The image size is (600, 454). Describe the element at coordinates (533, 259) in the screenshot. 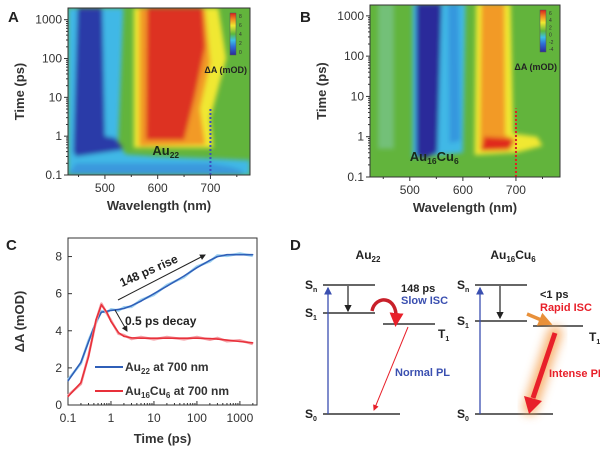

I see `title-part: 6` at that location.